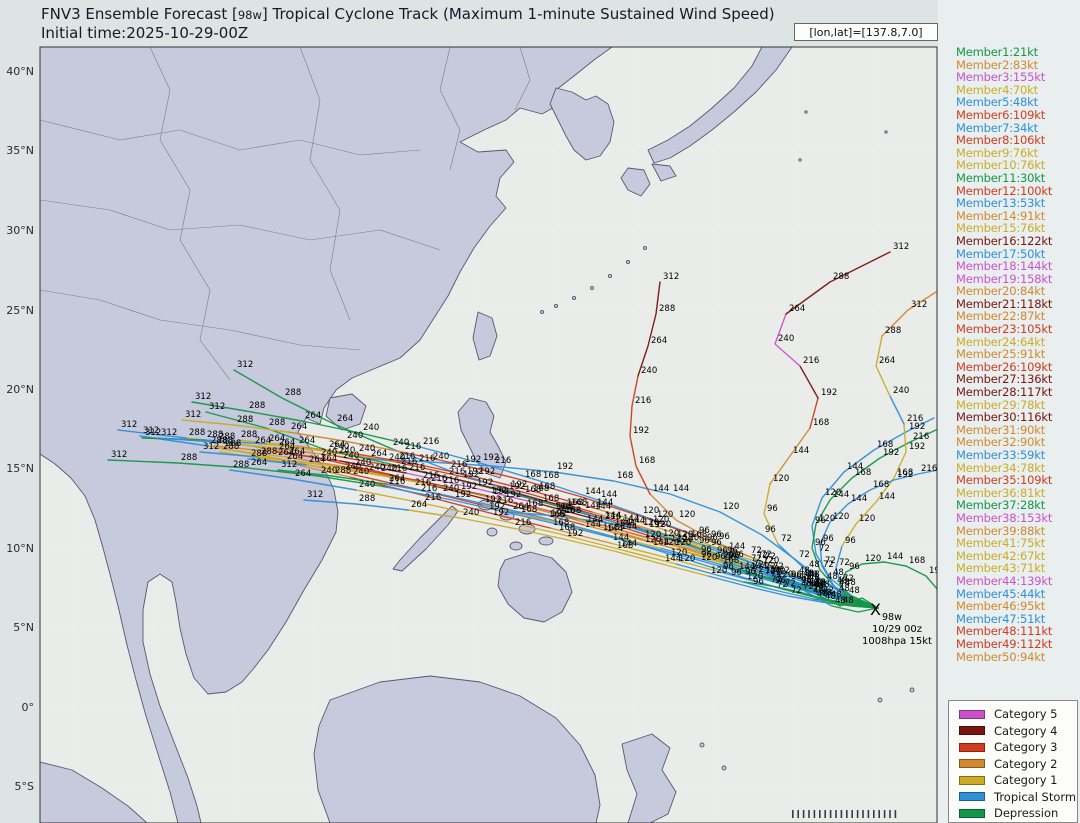 The height and width of the screenshot is (823, 1080). What do you see at coordinates (997, 89) in the screenshot?
I see `member-wind-entry: Member4:70kt` at bounding box center [997, 89].